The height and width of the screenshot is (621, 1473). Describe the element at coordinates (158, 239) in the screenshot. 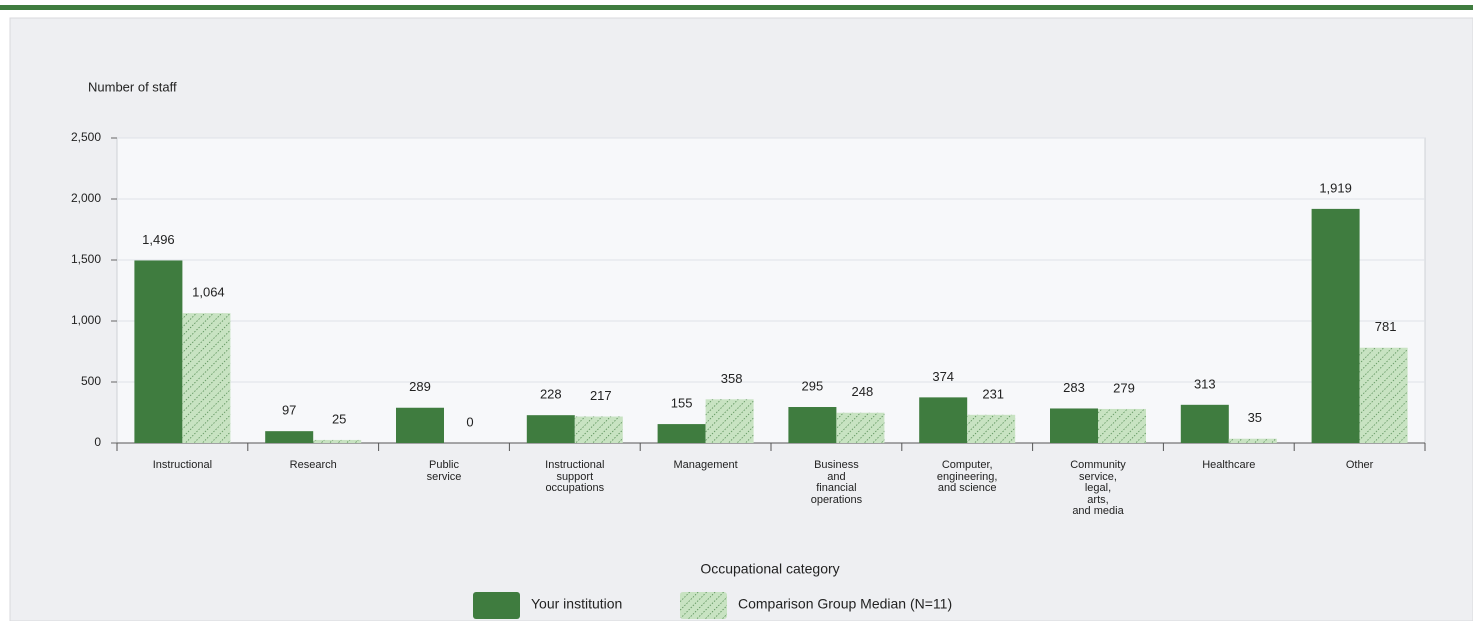

I see `value-label: 1,496` at that location.